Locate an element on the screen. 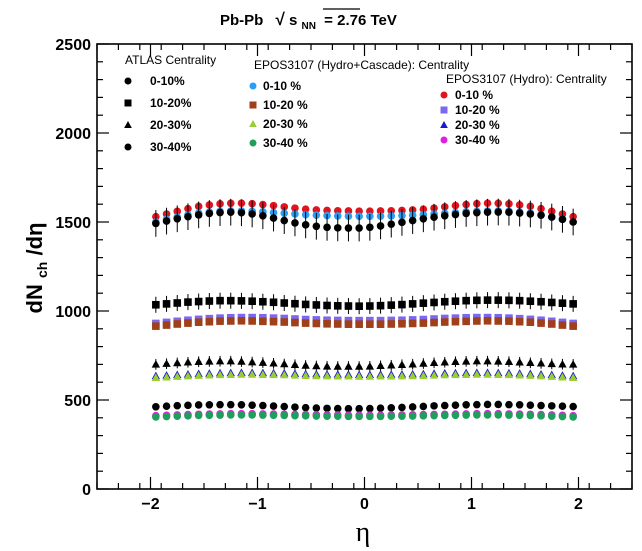  series-epos3107-hydro-cascade-30-40- is located at coordinates (364, 416).